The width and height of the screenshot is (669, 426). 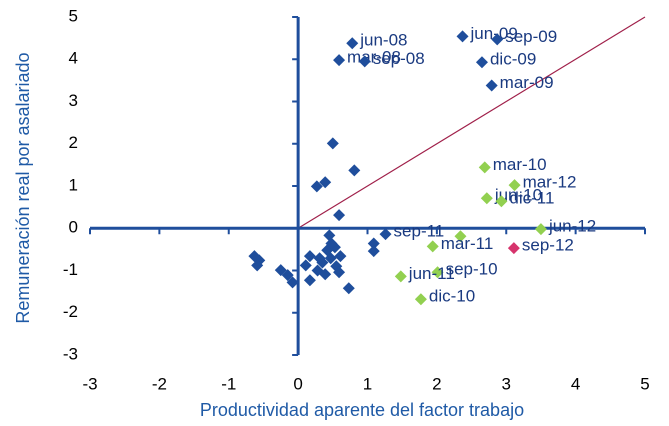 I want to click on x-tick-label: 3, so click(x=506, y=383).